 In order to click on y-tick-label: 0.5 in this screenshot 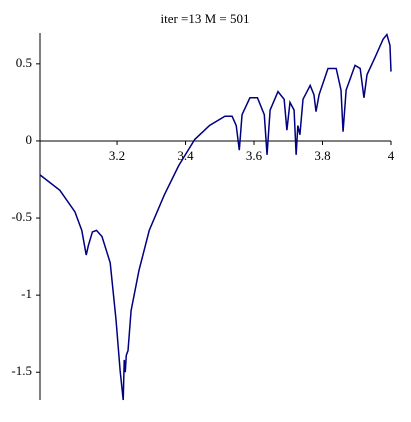, I will do `click(24, 62)`.